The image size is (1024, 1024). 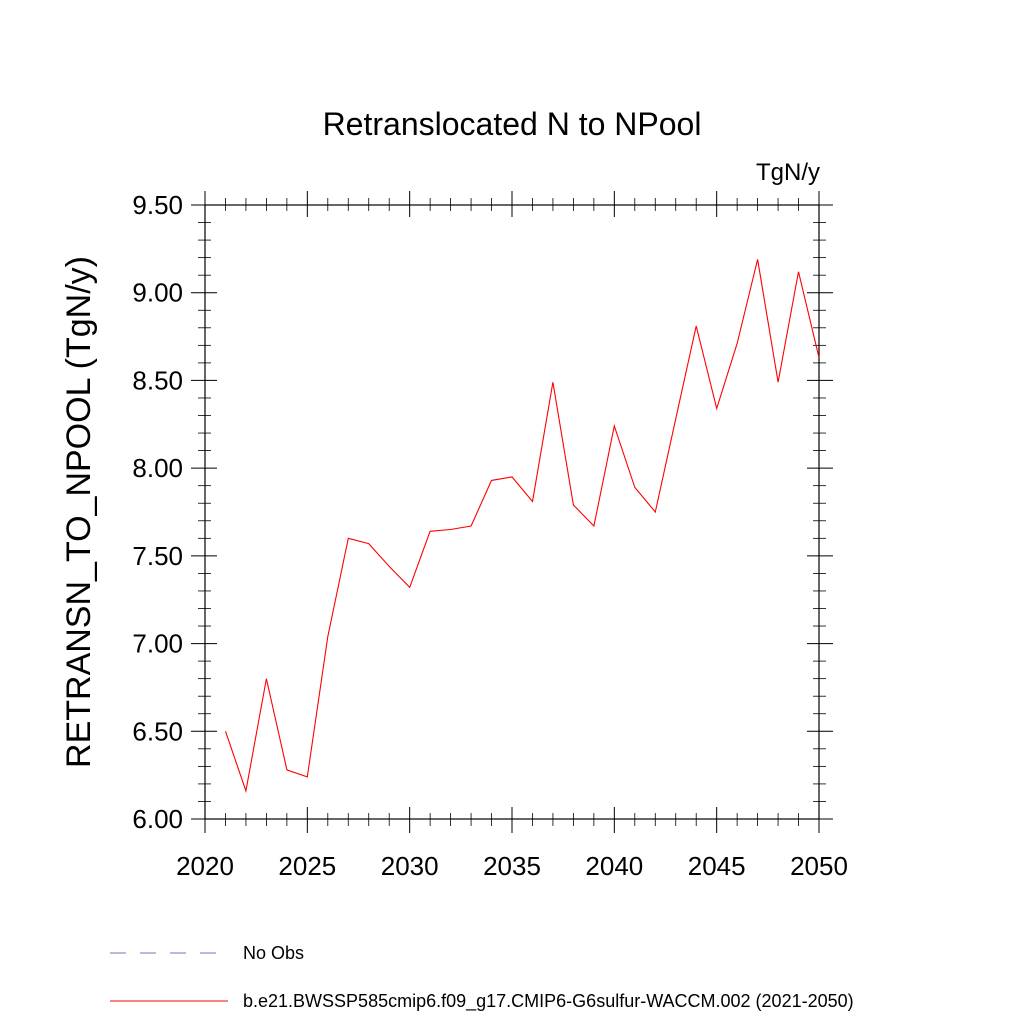 I want to click on x-tick-label: 2025, so click(x=307, y=866).